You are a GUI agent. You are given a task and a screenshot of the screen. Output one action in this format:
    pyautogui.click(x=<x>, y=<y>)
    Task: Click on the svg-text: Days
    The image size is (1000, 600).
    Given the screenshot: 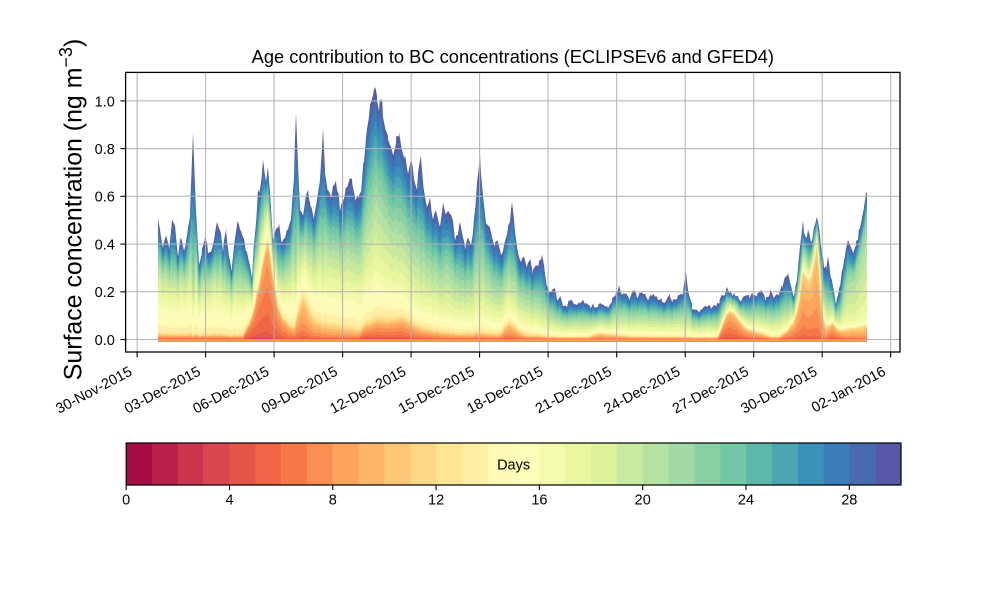 What is the action you would take?
    pyautogui.click(x=513, y=466)
    